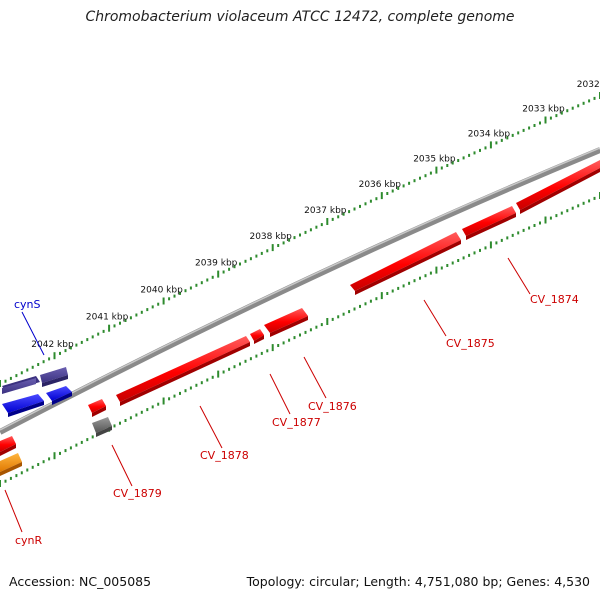 This screenshot has height=604, width=600. What do you see at coordinates (29, 540) in the screenshot?
I see `gene-label-cynR: cynR` at bounding box center [29, 540].